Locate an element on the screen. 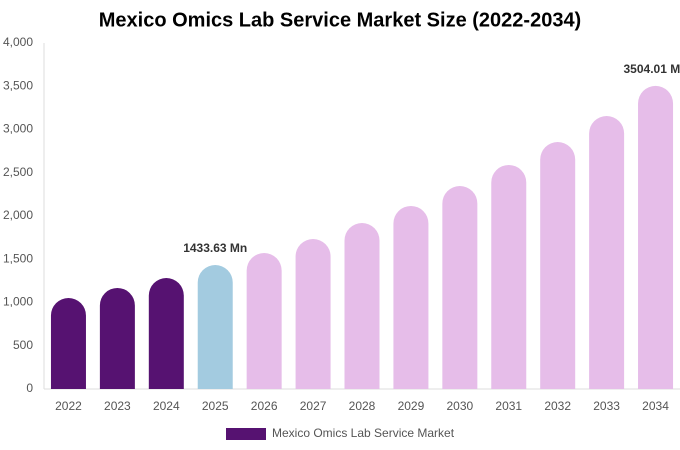 The height and width of the screenshot is (450, 680). x-tick-label: 2024 is located at coordinates (166, 406).